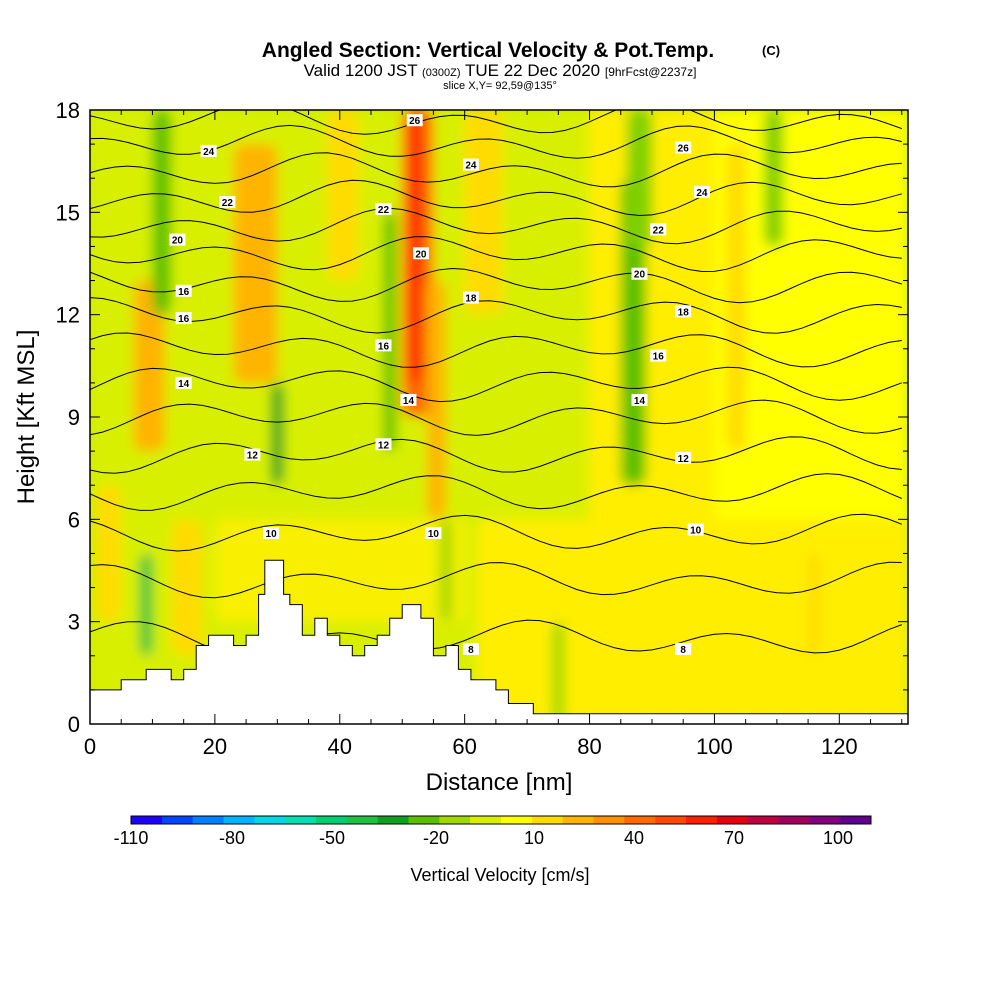  What do you see at coordinates (714, 746) in the screenshot?
I see `x-tick-label: 100` at bounding box center [714, 746].